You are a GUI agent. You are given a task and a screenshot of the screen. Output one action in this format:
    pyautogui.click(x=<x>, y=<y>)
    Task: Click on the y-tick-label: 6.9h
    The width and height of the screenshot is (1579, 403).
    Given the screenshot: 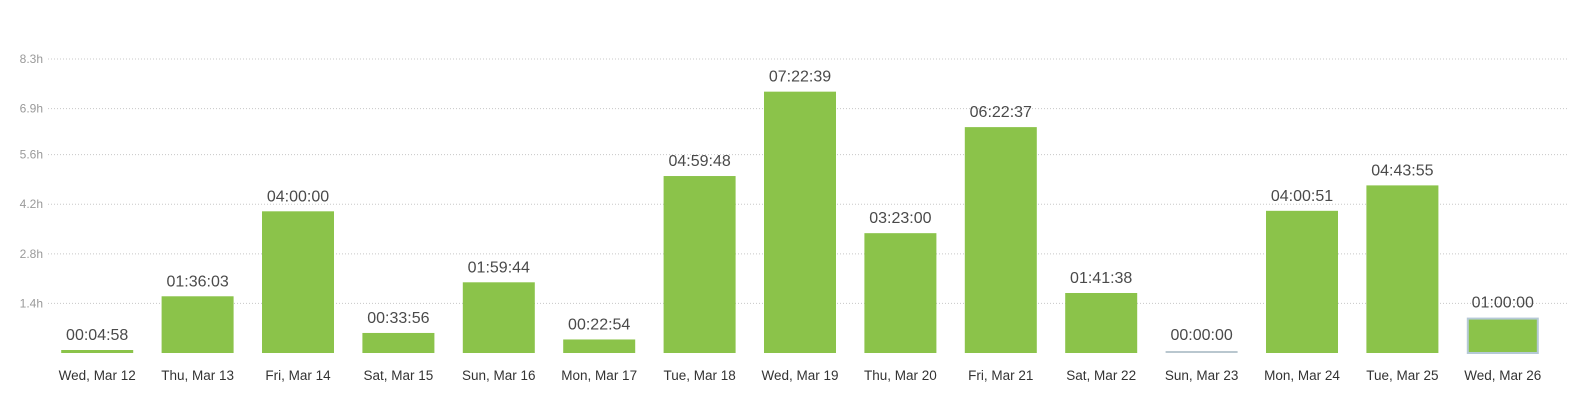 What is the action you would take?
    pyautogui.click(x=31, y=109)
    